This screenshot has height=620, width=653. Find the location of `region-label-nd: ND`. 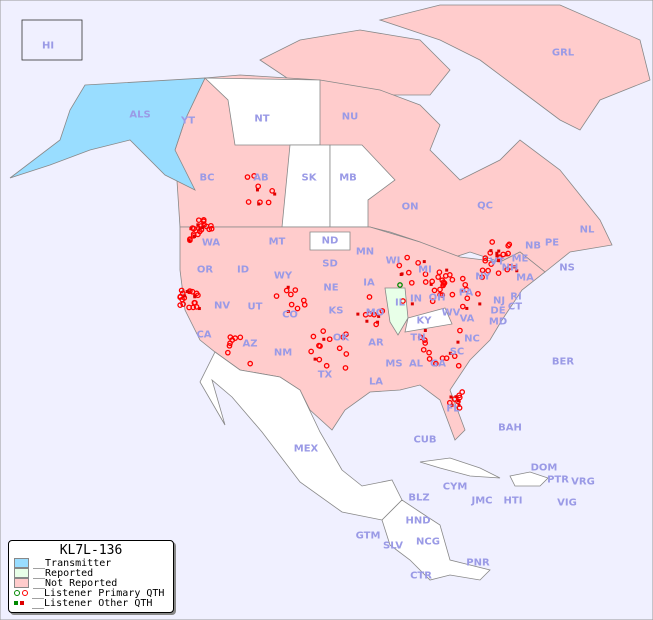

region-label-nd: ND is located at coordinates (330, 241).